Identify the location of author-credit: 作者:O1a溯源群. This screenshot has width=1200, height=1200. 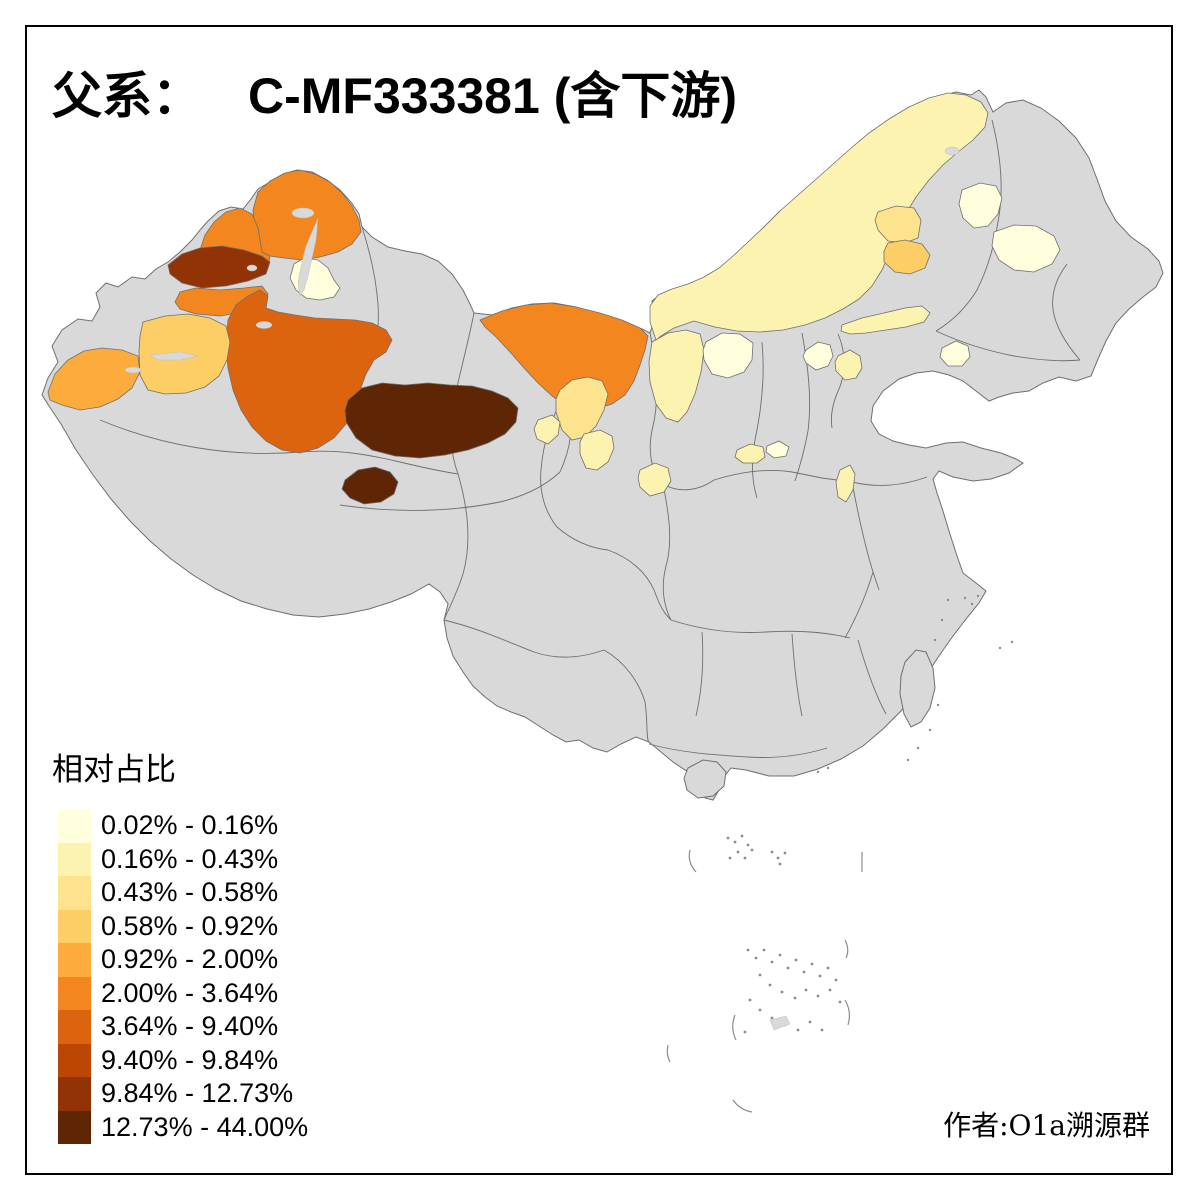
(1046, 1124).